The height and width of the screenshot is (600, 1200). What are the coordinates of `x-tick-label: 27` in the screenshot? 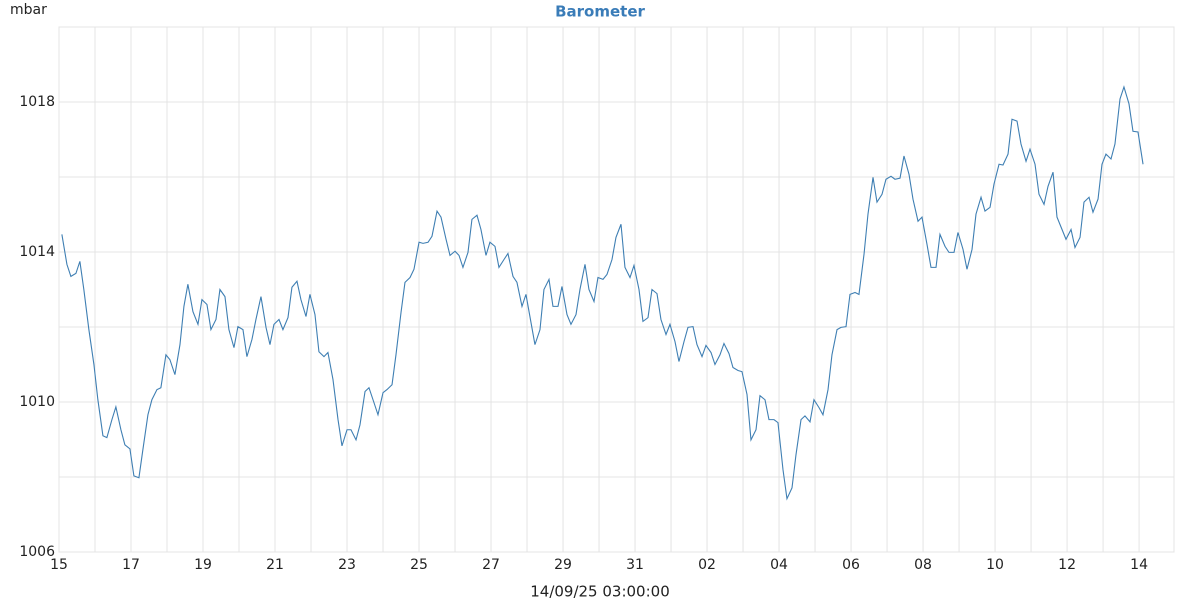 It's located at (491, 565).